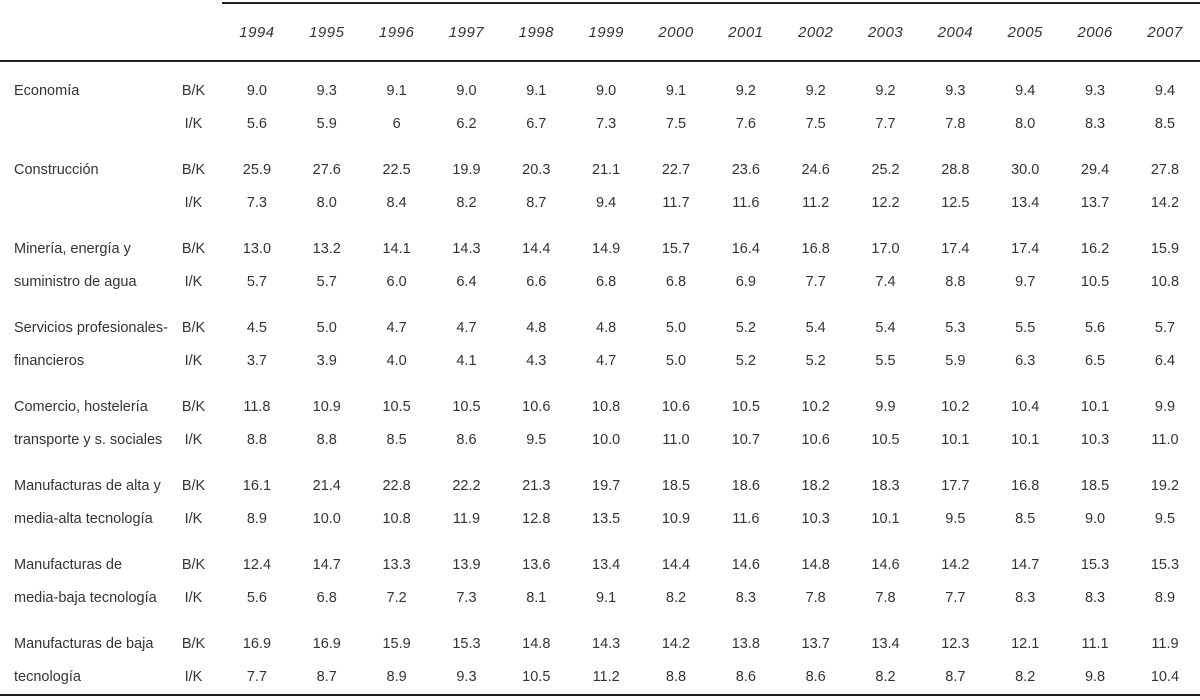 This screenshot has width=1200, height=700. What do you see at coordinates (466, 519) in the screenshot?
I see `value-cell-ik: 11.9` at bounding box center [466, 519].